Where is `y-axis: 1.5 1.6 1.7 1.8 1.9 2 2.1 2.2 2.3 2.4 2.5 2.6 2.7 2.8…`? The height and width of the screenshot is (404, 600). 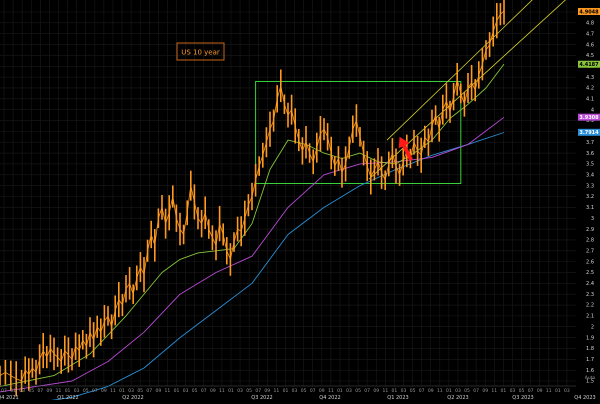 y-axis: 1.5 1.6 1.7 1.8 1.9 2 2.1 2.2 2.3 2.4 2.5 2.6 2.7 2.8… is located at coordinates (590, 197).